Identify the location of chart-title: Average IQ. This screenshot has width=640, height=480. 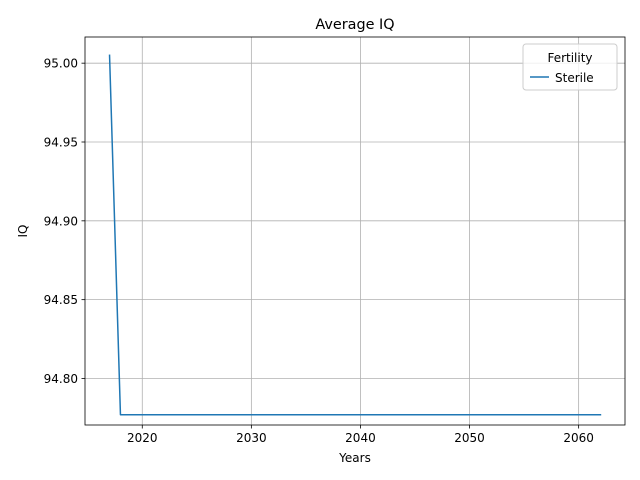
(354, 25).